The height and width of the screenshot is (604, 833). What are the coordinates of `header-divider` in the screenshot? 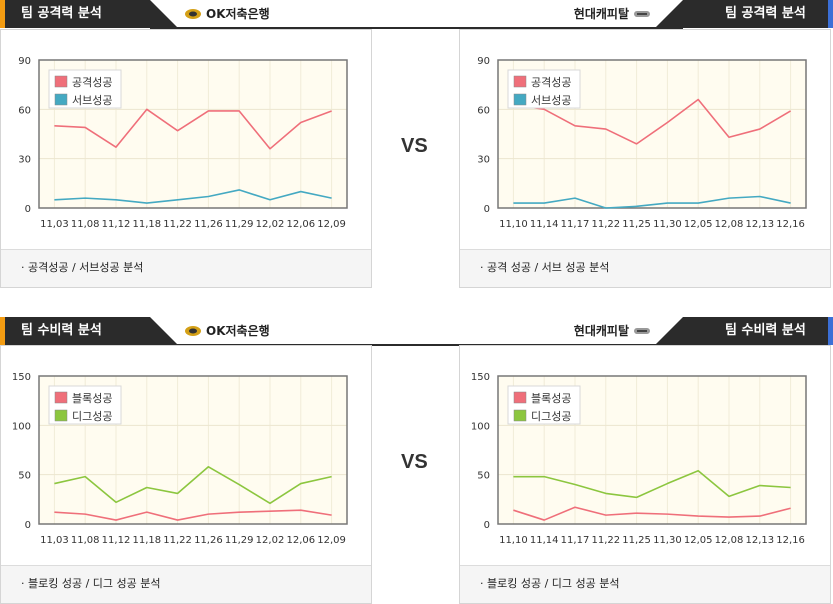 It's located at (416, 28).